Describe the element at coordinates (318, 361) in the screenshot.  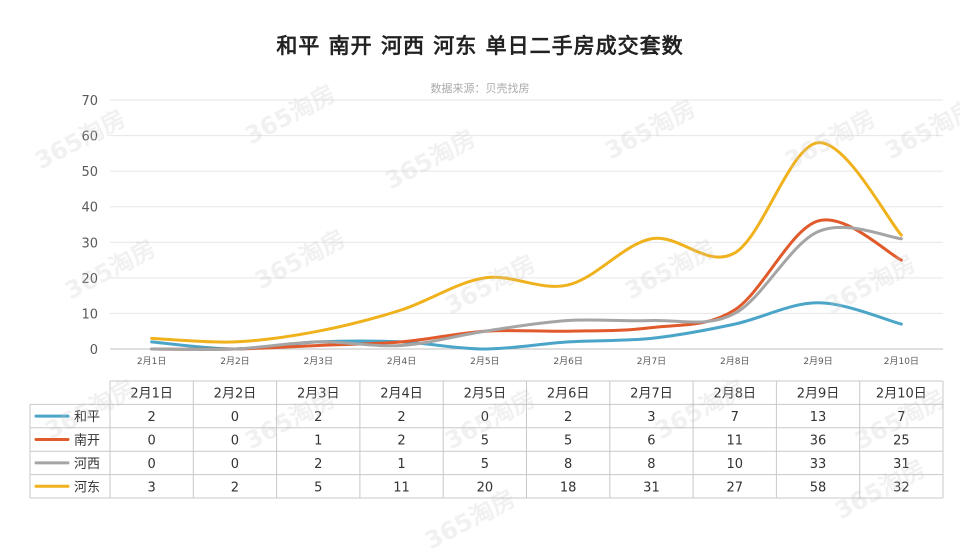
I see `x-tick-label: 2月3日` at that location.